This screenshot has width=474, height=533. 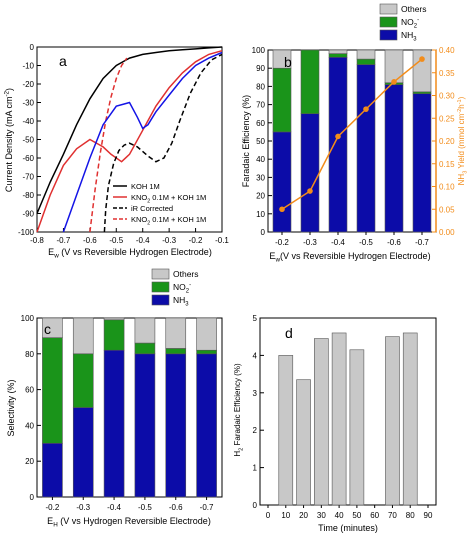 What do you see at coordinates (461, 141) in the screenshot?
I see `panel-b-ylabel-right-part-2: Yield (mmol cm` at bounding box center [461, 141].